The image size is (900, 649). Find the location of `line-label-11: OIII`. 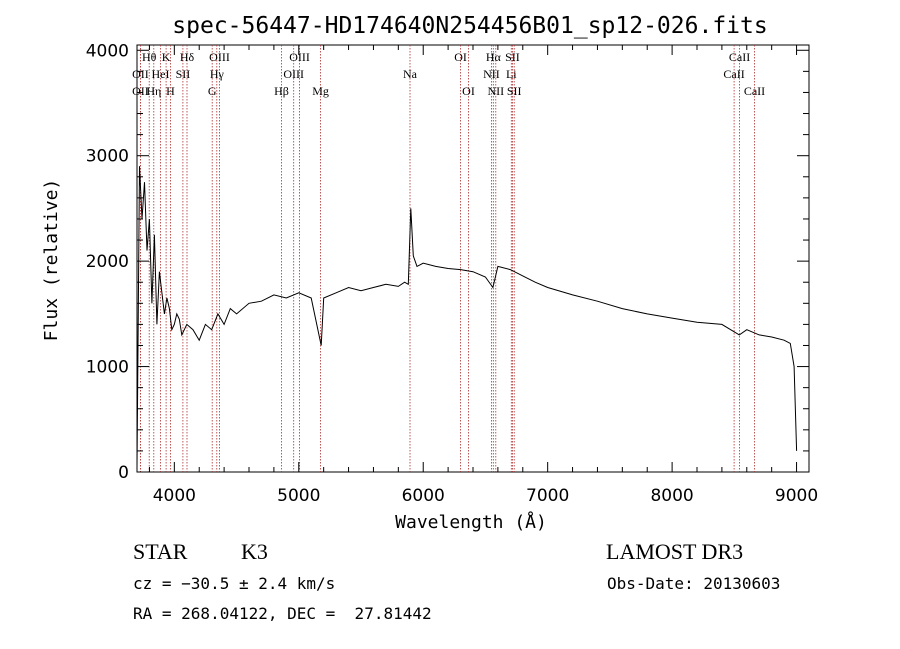

line-label-11: OIII is located at coordinates (219, 57).